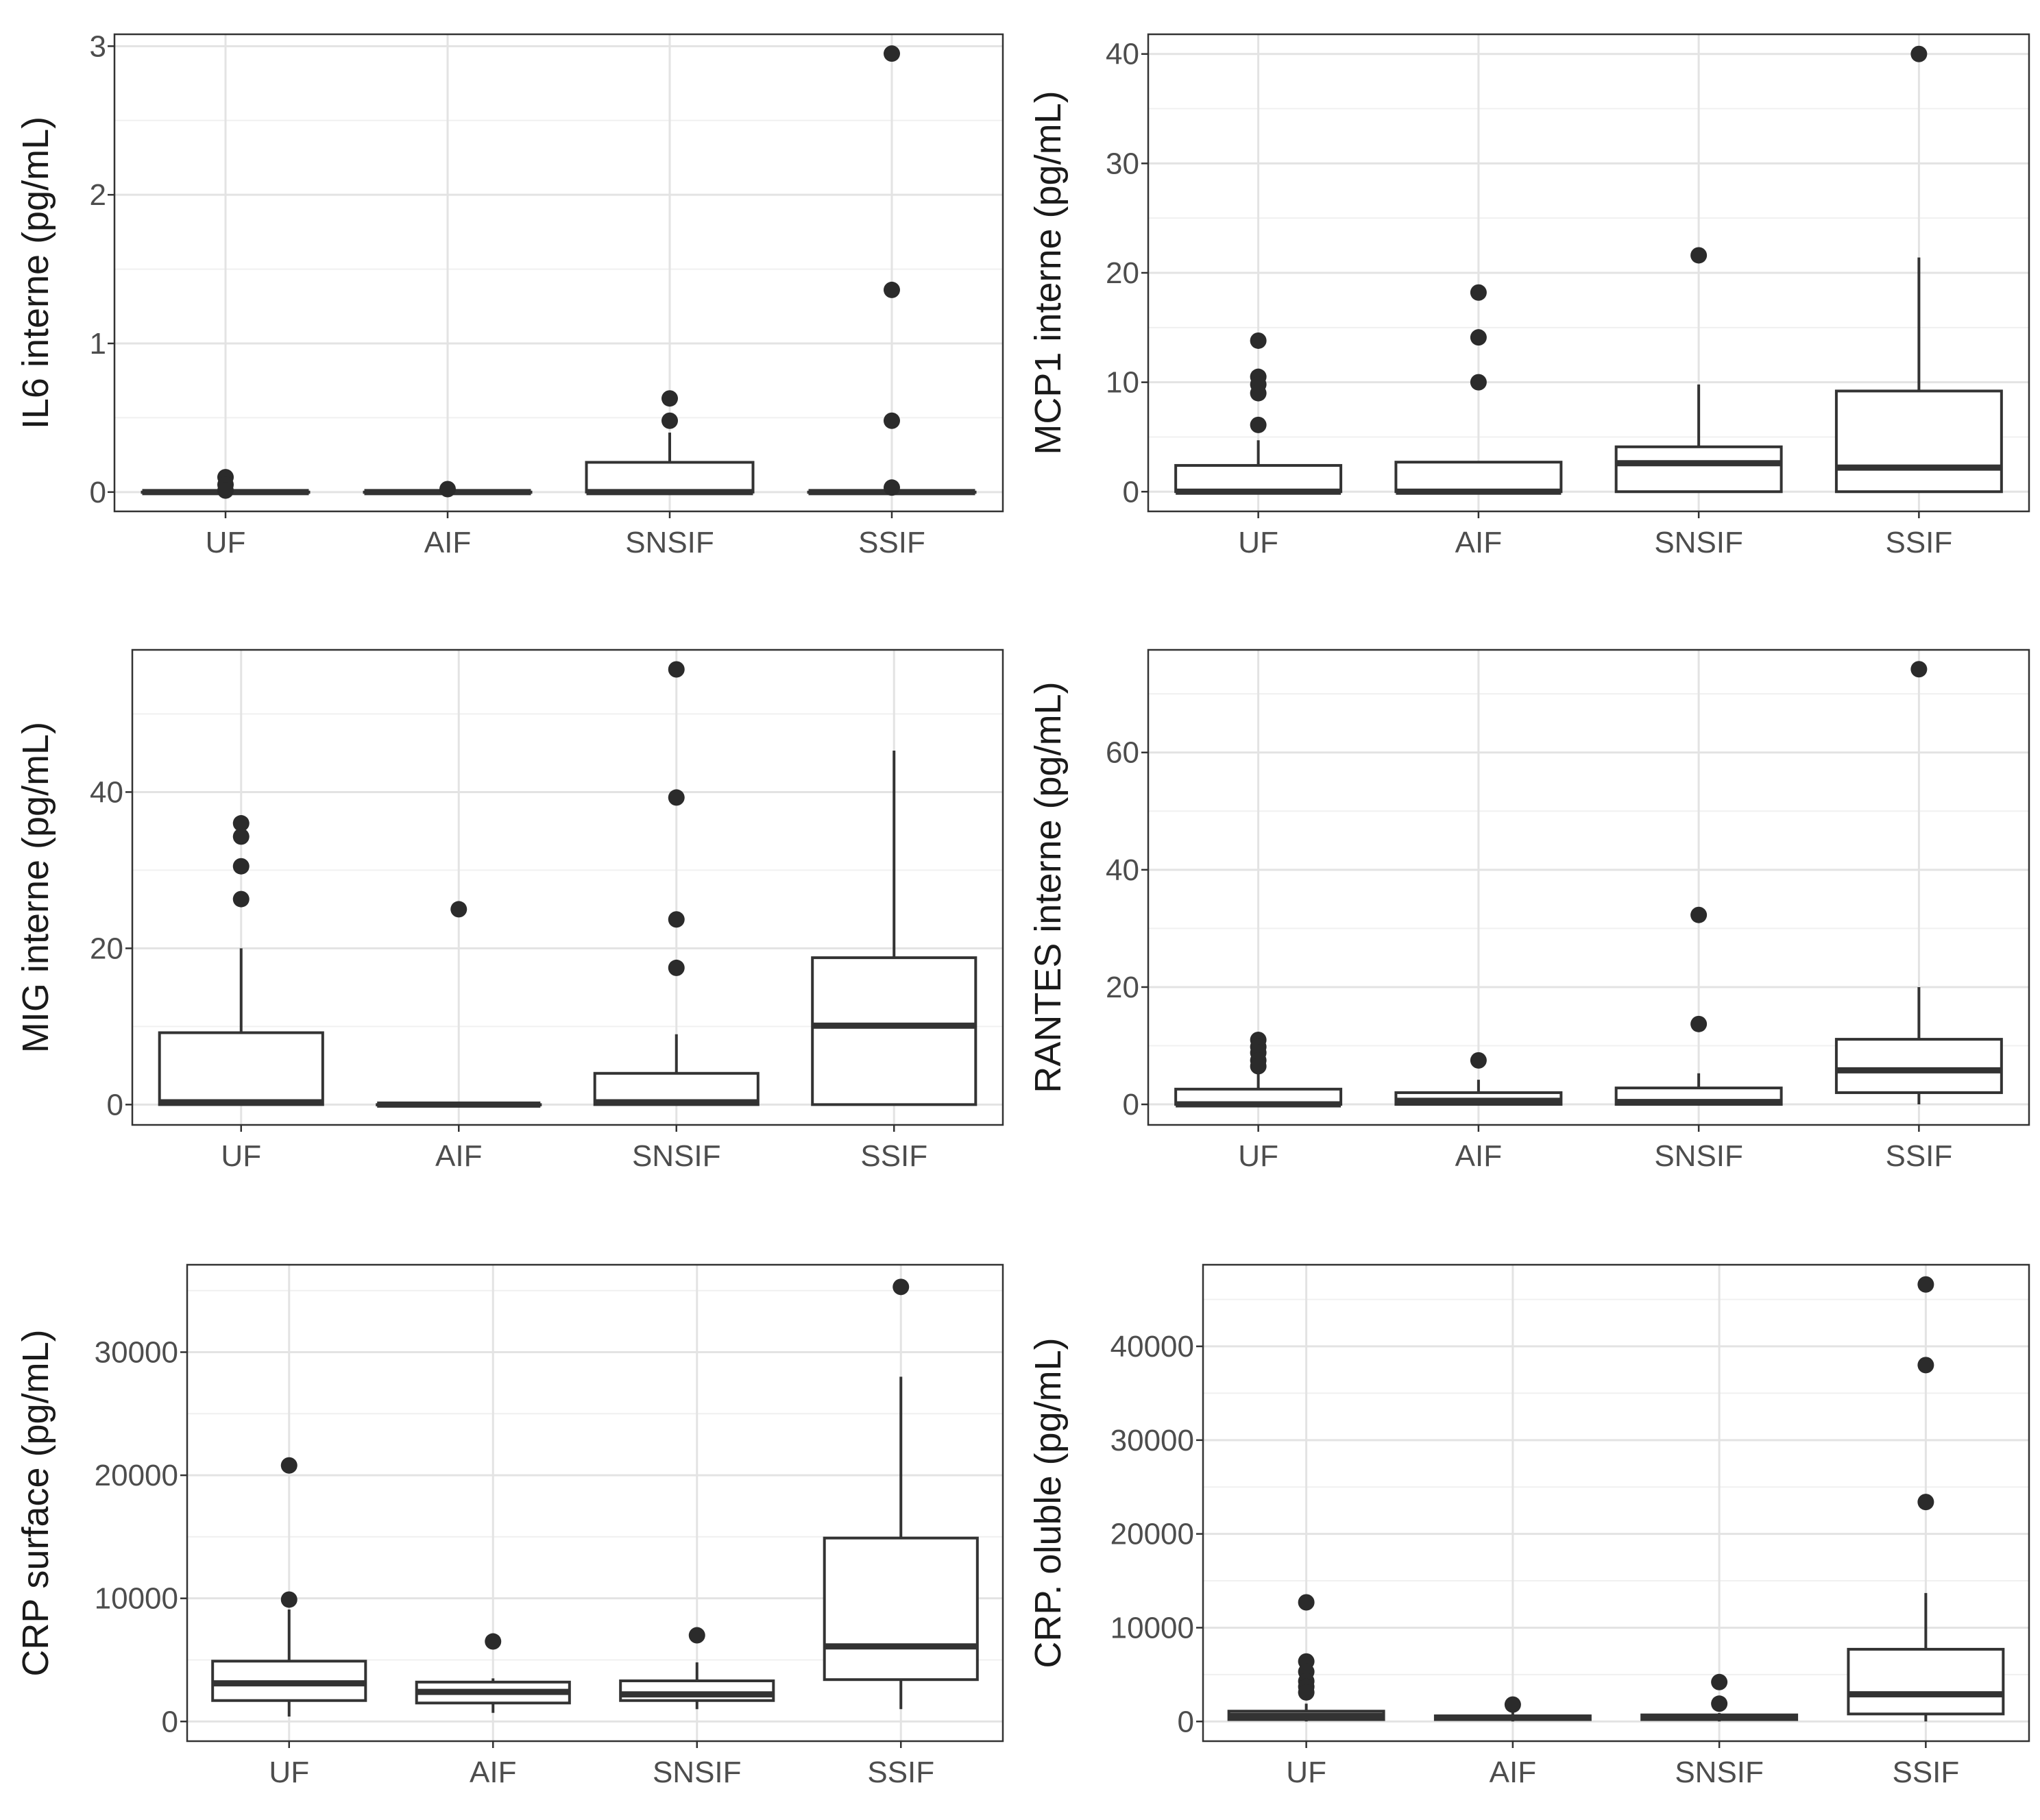 This screenshot has height=1820, width=2040. Describe the element at coordinates (1122, 163) in the screenshot. I see `y-tick-label: 30` at that location.